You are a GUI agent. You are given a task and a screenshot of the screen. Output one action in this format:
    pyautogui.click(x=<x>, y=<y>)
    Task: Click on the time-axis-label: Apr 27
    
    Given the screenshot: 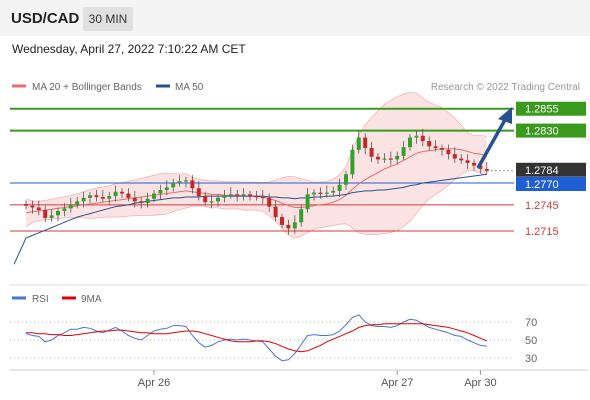 What is the action you would take?
    pyautogui.click(x=397, y=383)
    